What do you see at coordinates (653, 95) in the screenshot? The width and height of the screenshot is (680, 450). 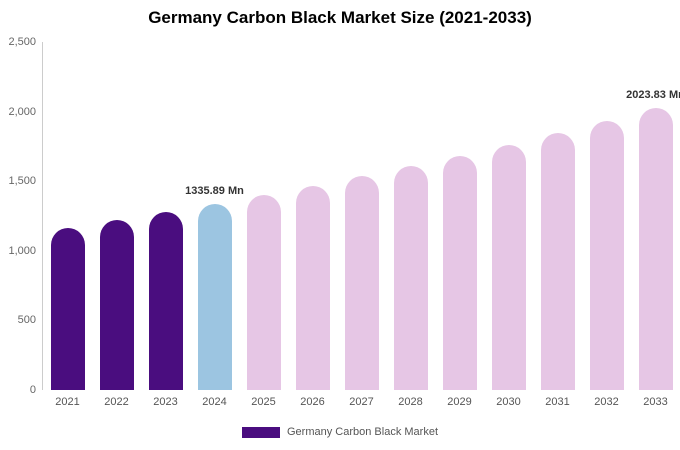 I see `bar-value-label: 2023.83 Mn` at bounding box center [653, 95].